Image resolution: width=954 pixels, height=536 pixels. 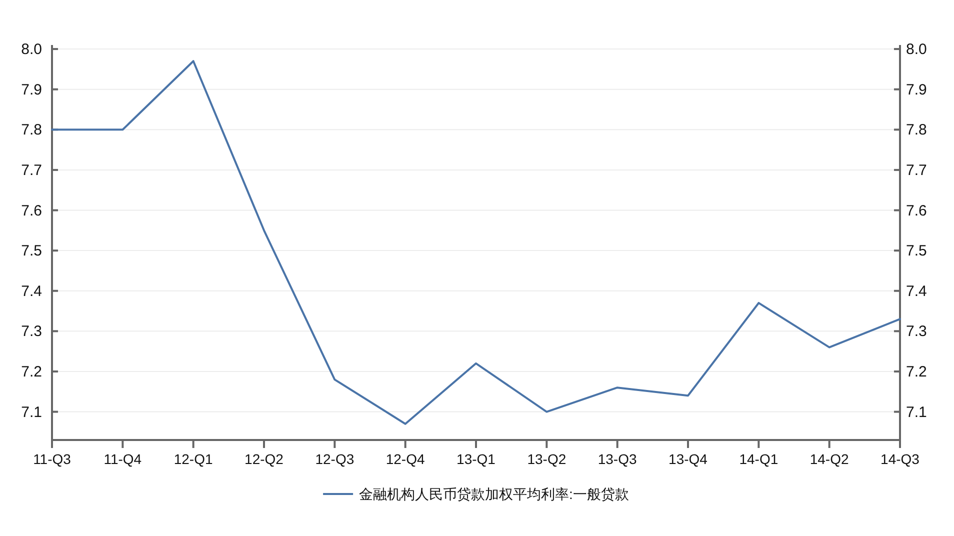 I want to click on x-tick-label: 12-Q2, so click(x=264, y=459).